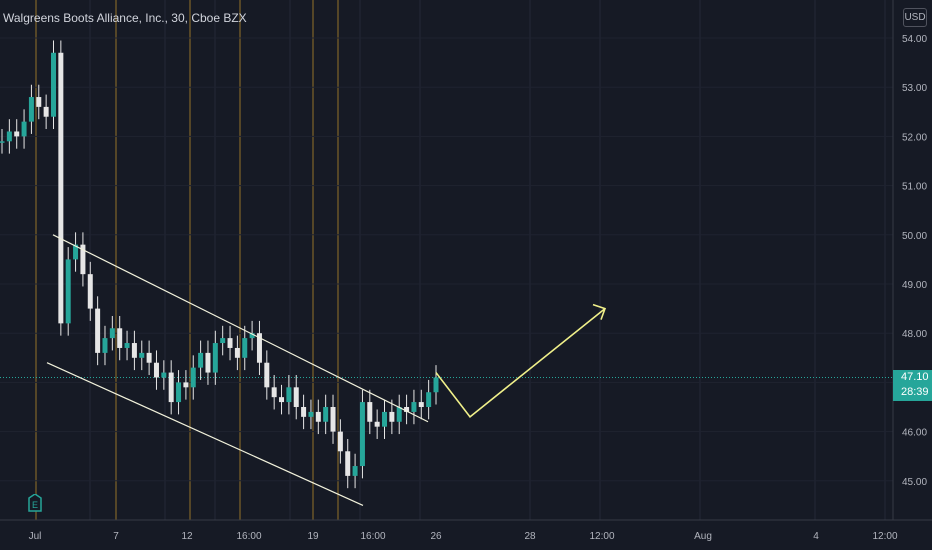 This screenshot has height=550, width=932. Describe the element at coordinates (187, 536) in the screenshot. I see `x-tick-label: 12` at that location.